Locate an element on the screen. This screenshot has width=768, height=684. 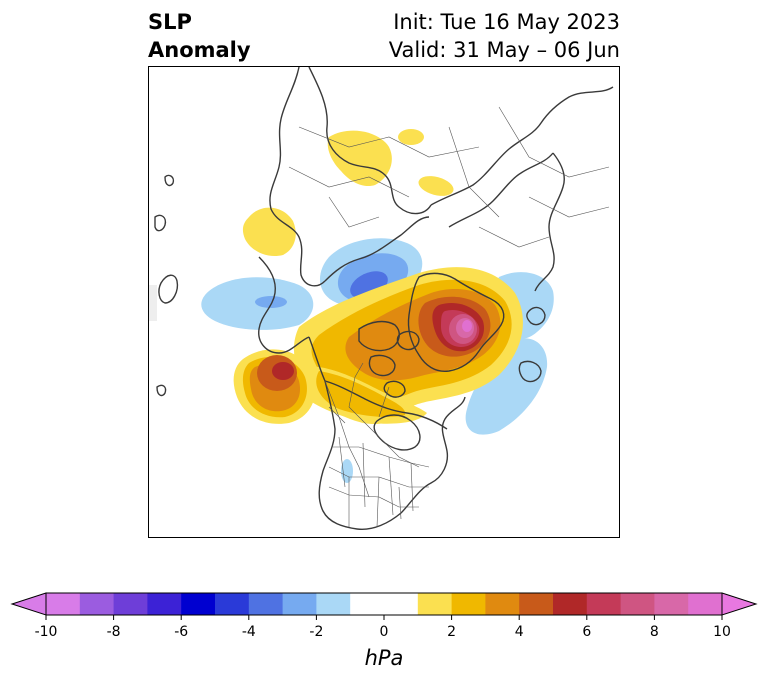
colorbar-cells is located at coordinates (384, 604).